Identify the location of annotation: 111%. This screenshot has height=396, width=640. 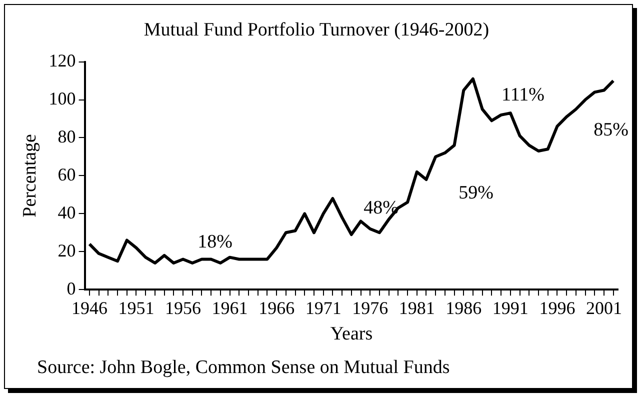
(523, 95).